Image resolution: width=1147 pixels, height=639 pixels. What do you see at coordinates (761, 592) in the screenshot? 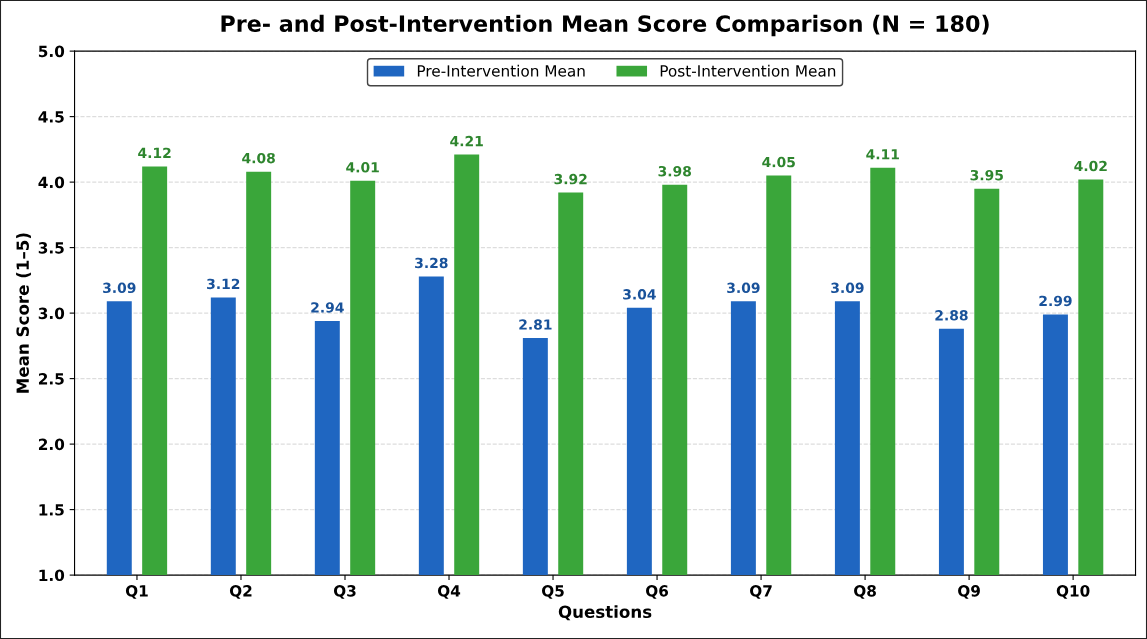
I see `x-tick-label: Q7` at bounding box center [761, 592].